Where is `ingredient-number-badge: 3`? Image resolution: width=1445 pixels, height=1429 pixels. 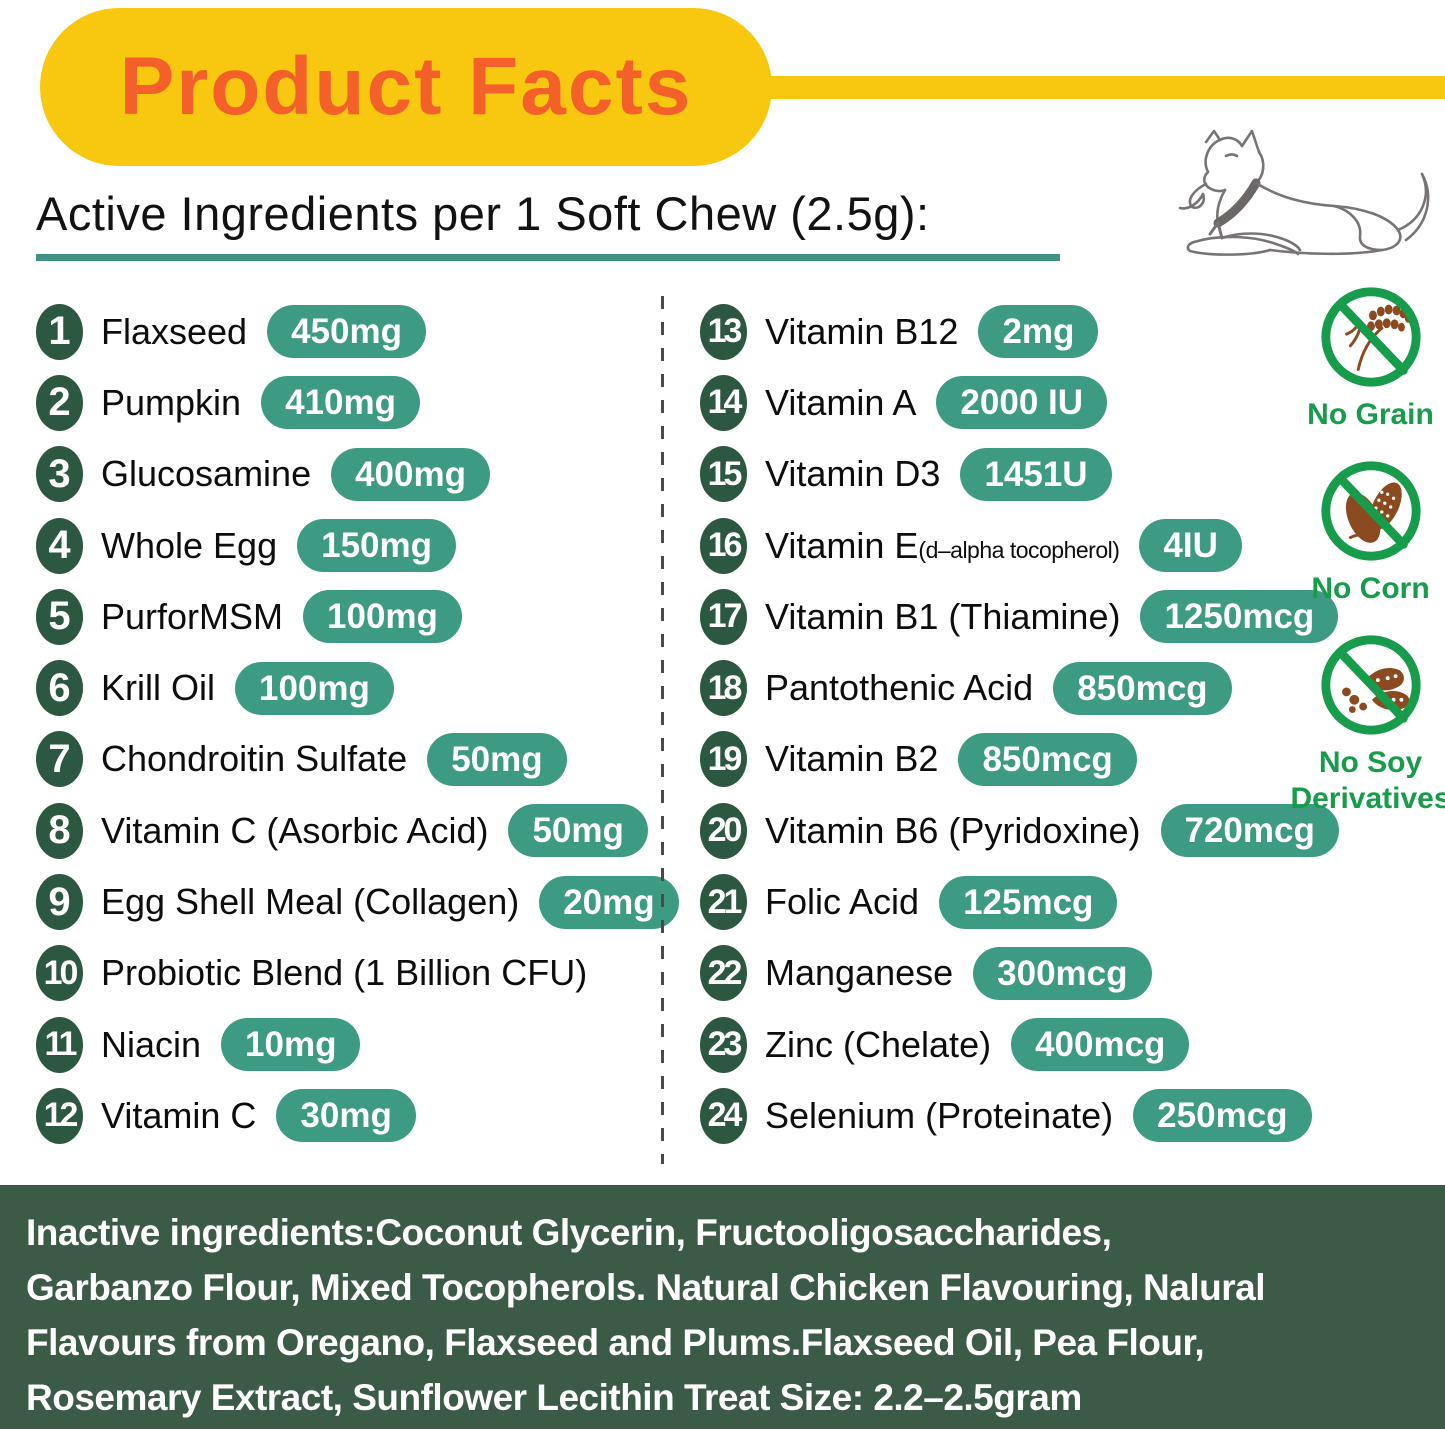
ingredient-number-badge: 3 is located at coordinates (59, 474).